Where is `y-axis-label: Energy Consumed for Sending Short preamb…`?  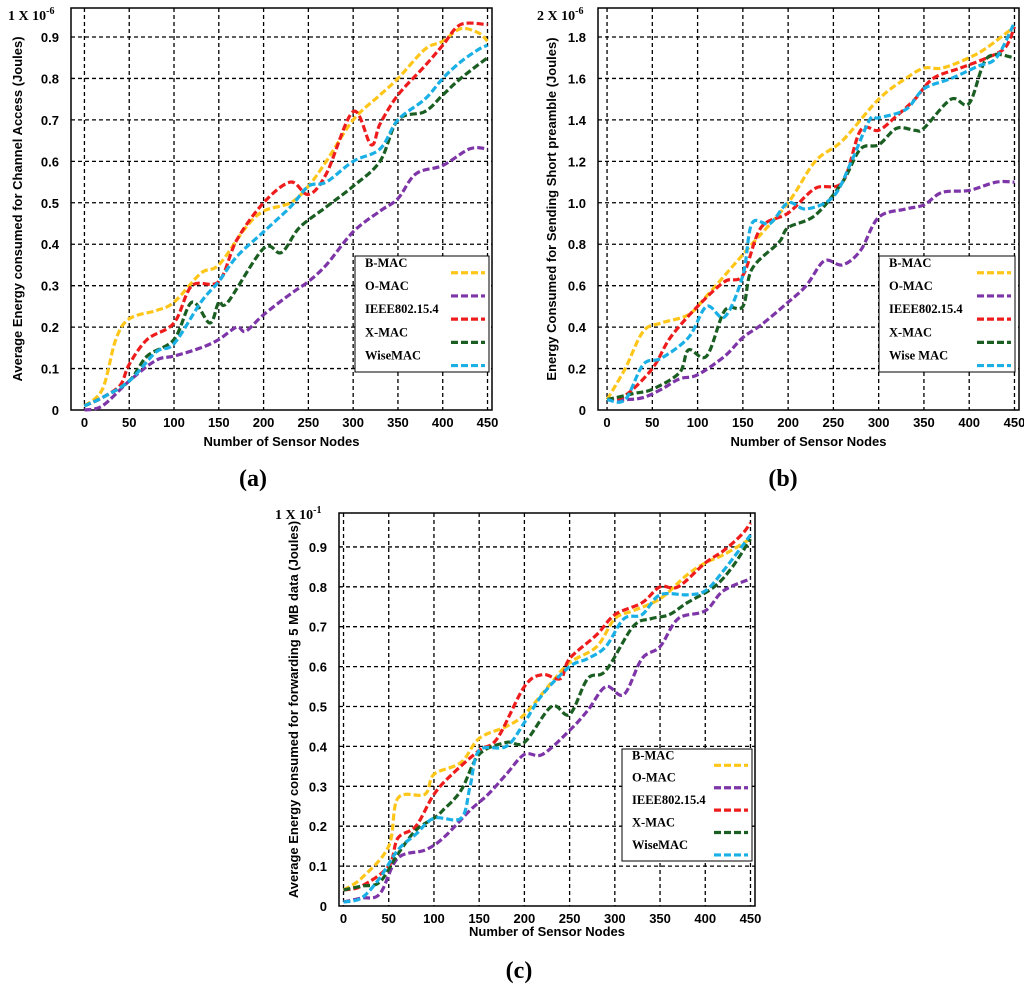
y-axis-label: Energy Consumed for Sending Short preamb… is located at coordinates (551, 208).